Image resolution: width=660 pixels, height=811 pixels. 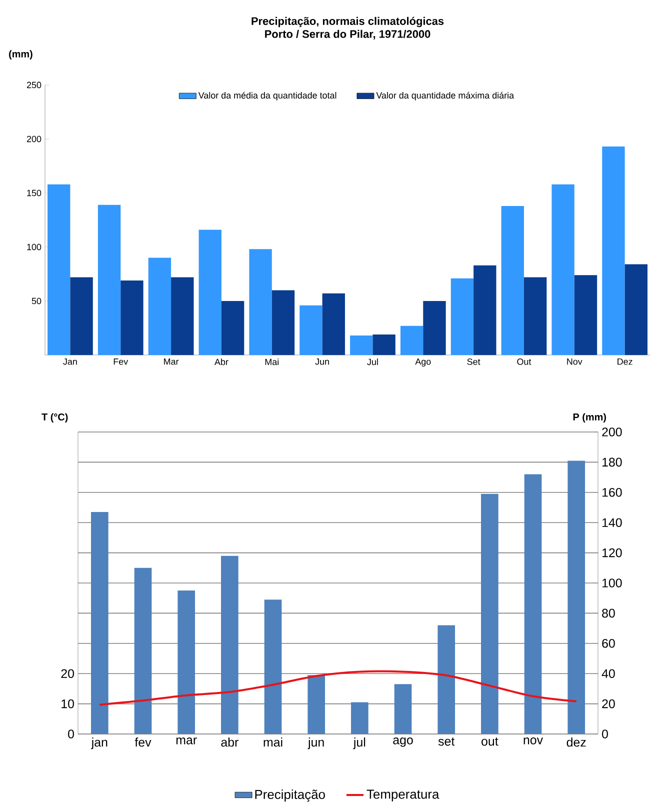 I want to click on x-tick-label: mar, so click(x=186, y=741).